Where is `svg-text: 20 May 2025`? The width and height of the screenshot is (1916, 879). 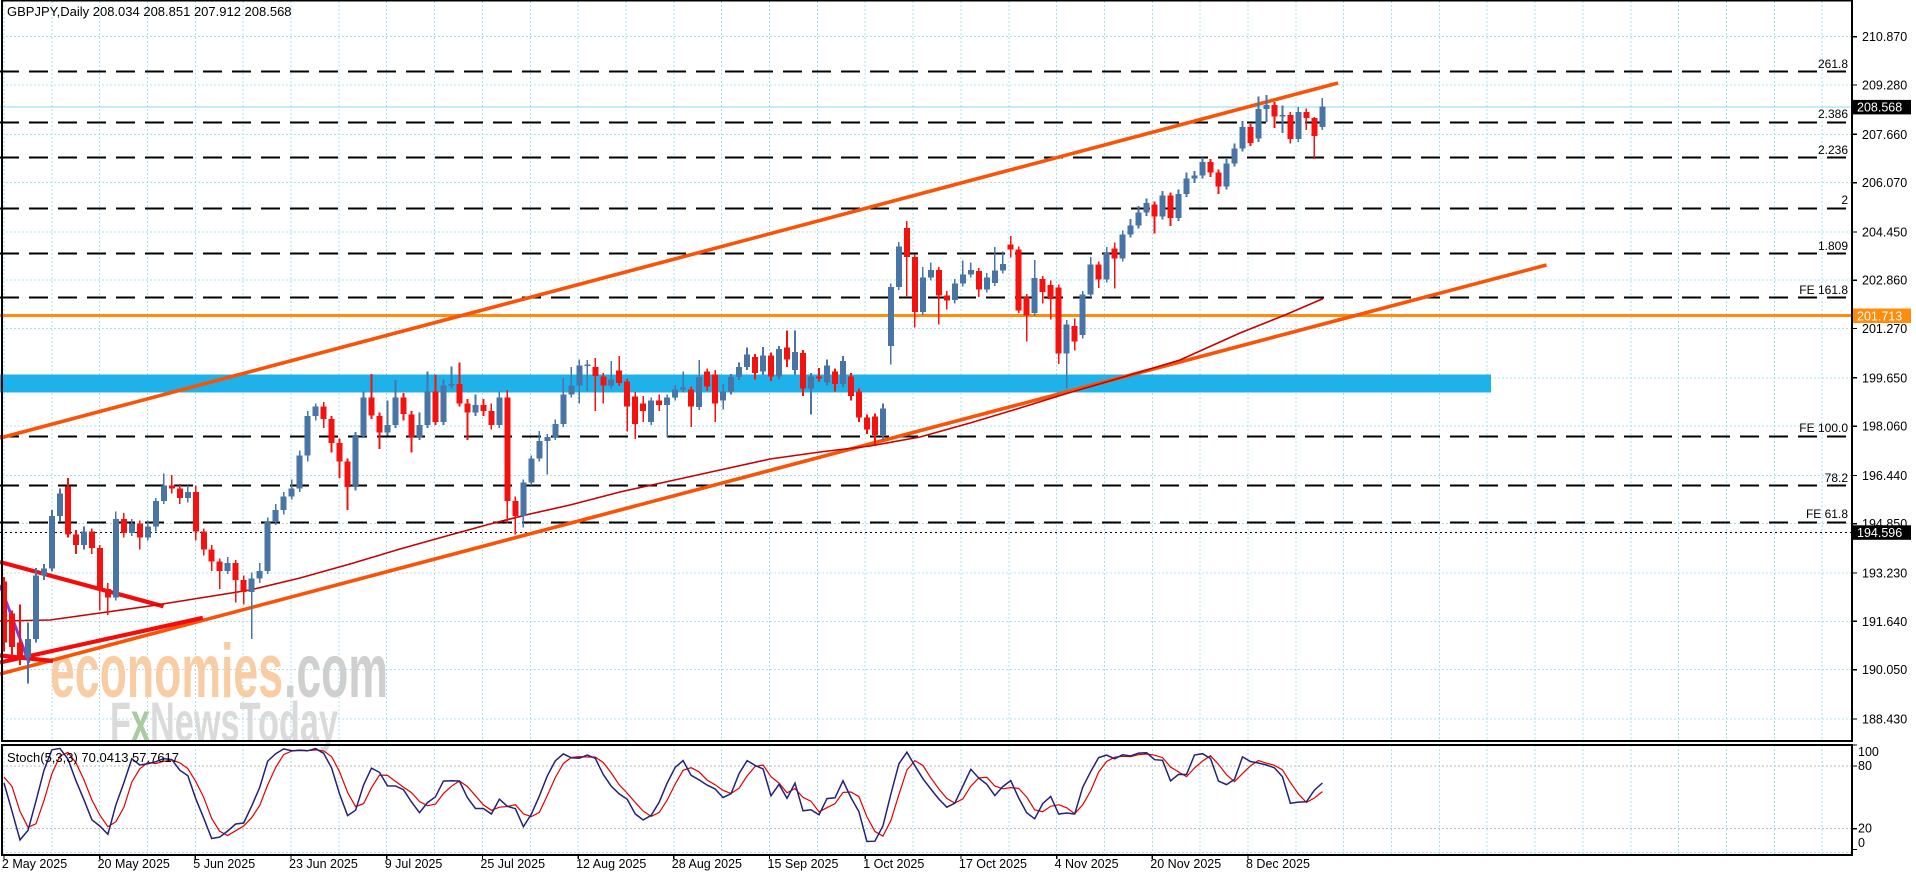 svg-text: 20 May 2025 is located at coordinates (134, 864).